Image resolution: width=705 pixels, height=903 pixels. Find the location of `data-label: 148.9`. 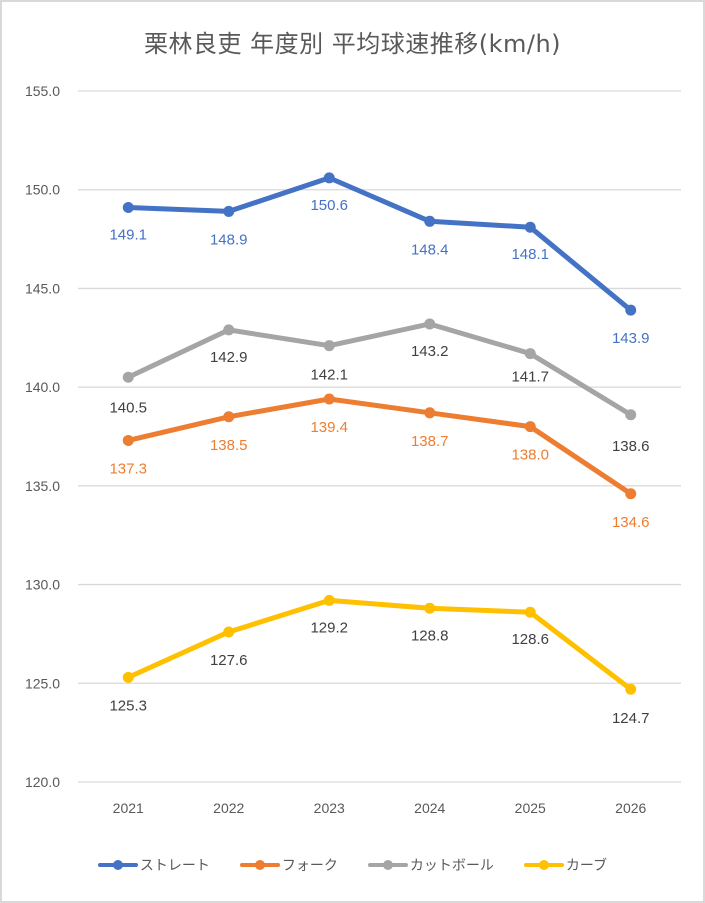

data-label: 148.9 is located at coordinates (229, 239).